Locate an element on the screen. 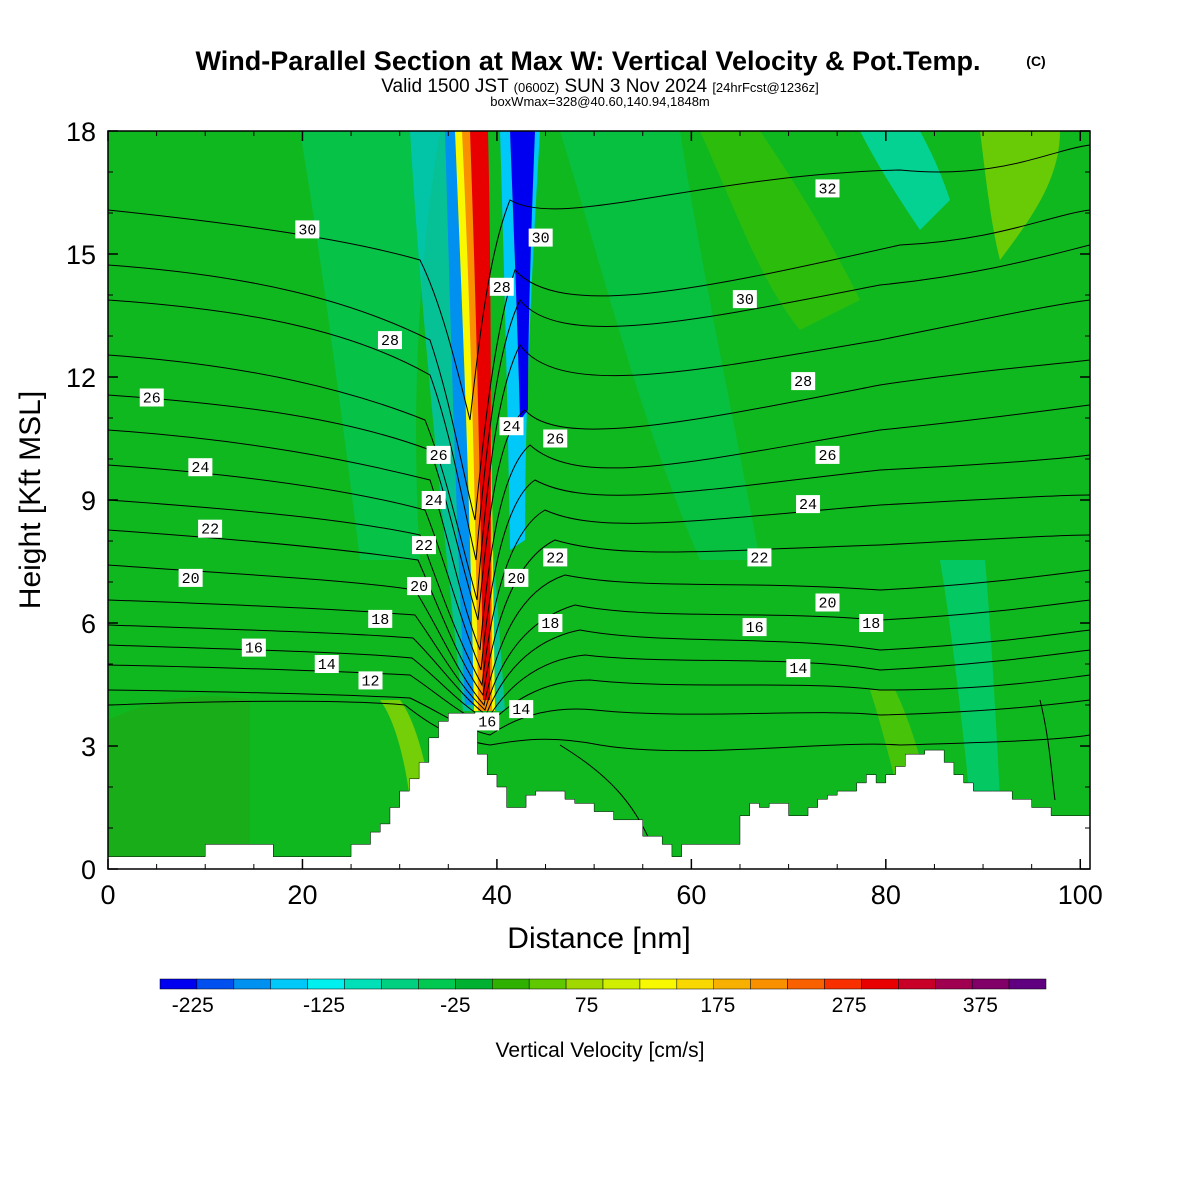 Image resolution: width=1200 pixels, height=1200 pixels. colorbar-tick-label: -225 is located at coordinates (193, 1005).